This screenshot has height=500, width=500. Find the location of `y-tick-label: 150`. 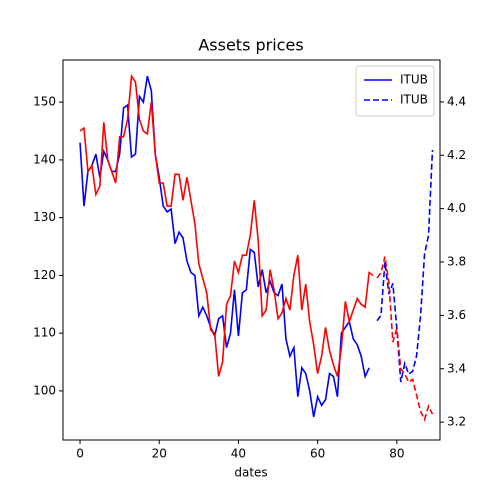

y-tick-label: 150 is located at coordinates (44, 102).